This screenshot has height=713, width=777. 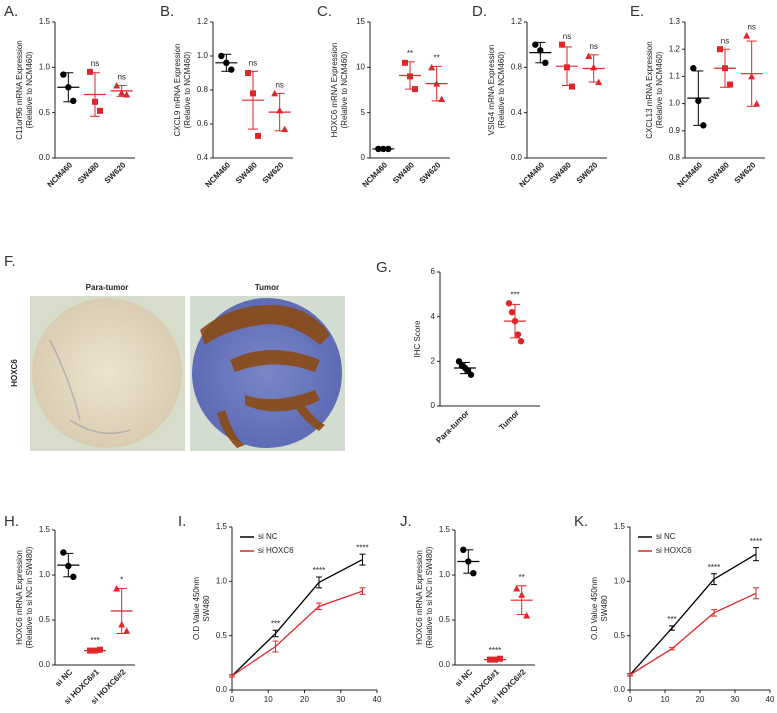 I want to click on row-label: HOXC6, so click(x=14, y=373).